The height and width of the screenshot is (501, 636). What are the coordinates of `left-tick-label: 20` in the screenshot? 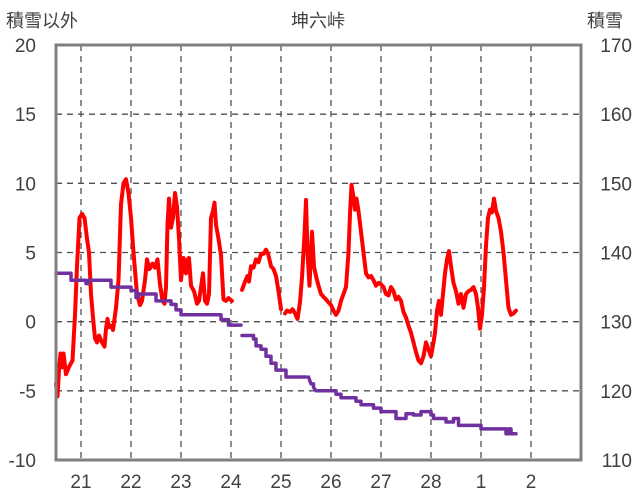 It's located at (25, 46).